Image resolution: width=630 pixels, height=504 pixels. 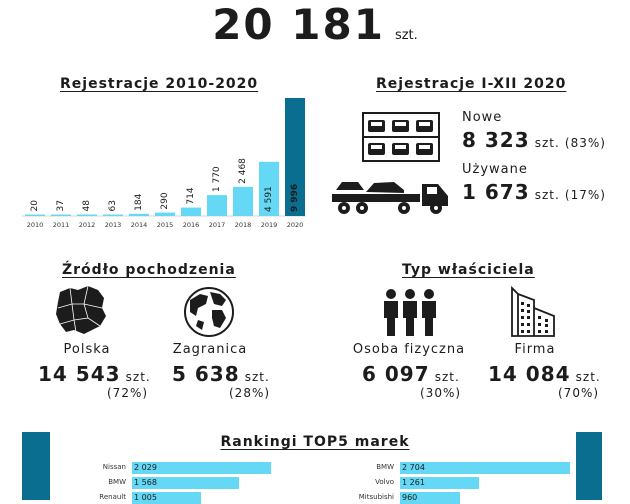 I want to click on ranking-bar: 2 029, so click(x=201, y=468).